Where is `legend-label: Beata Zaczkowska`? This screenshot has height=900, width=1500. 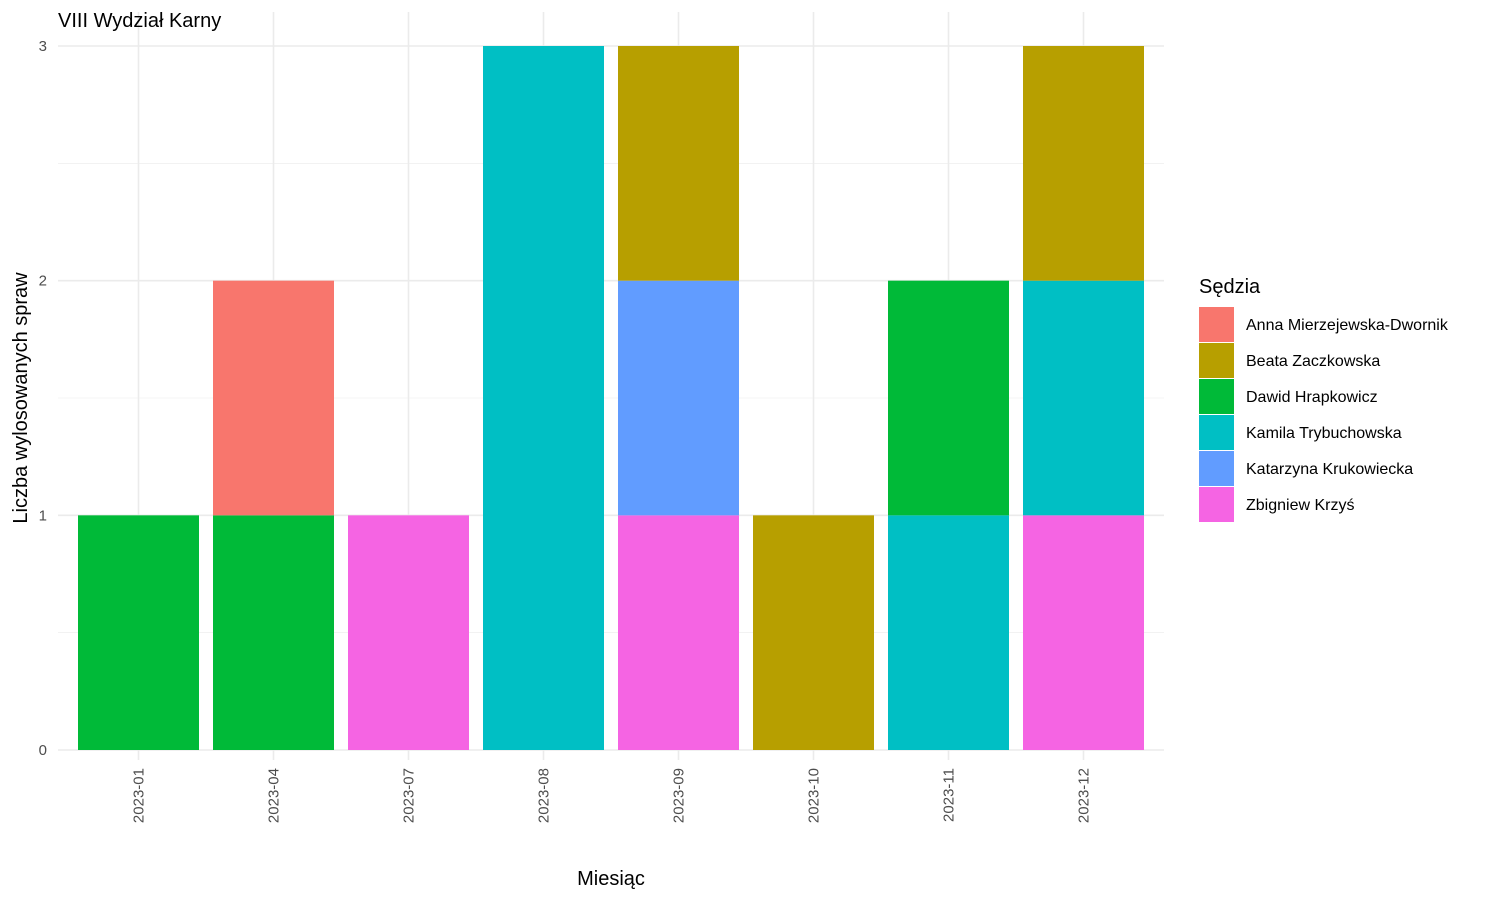 legend-label: Beata Zaczkowska is located at coordinates (1313, 361).